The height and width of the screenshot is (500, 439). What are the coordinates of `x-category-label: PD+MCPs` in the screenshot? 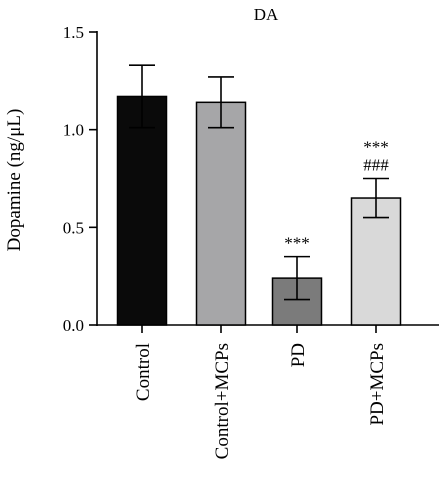 It's located at (377, 384).